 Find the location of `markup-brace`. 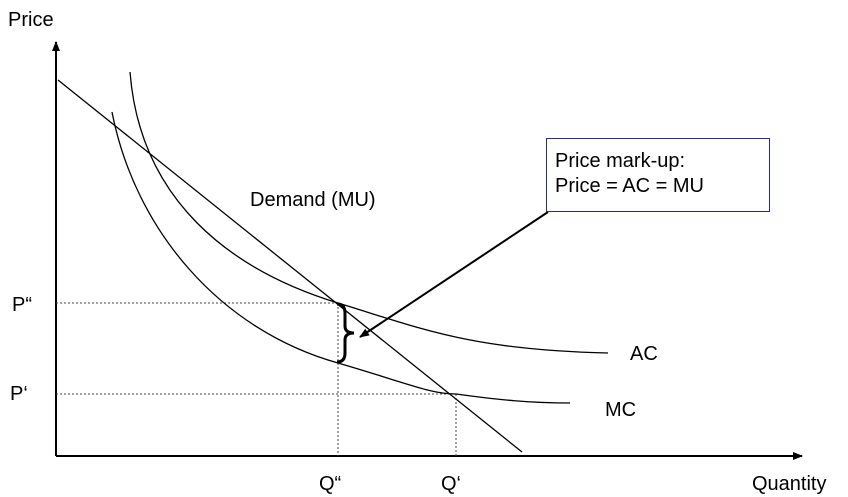

markup-brace is located at coordinates (345, 333).